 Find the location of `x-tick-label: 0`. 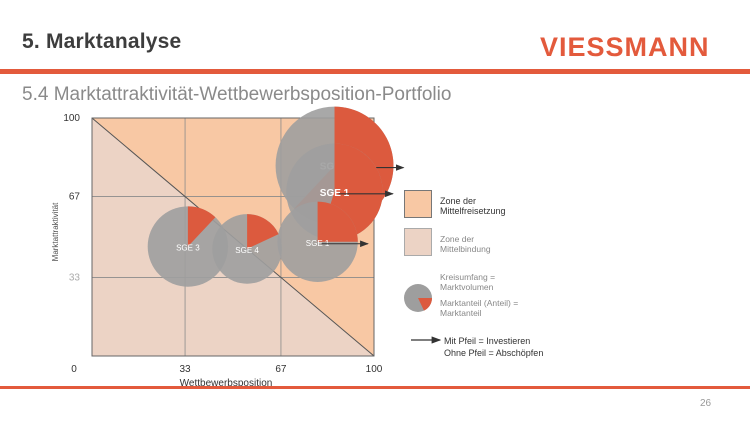

x-tick-label: 0 is located at coordinates (74, 369).